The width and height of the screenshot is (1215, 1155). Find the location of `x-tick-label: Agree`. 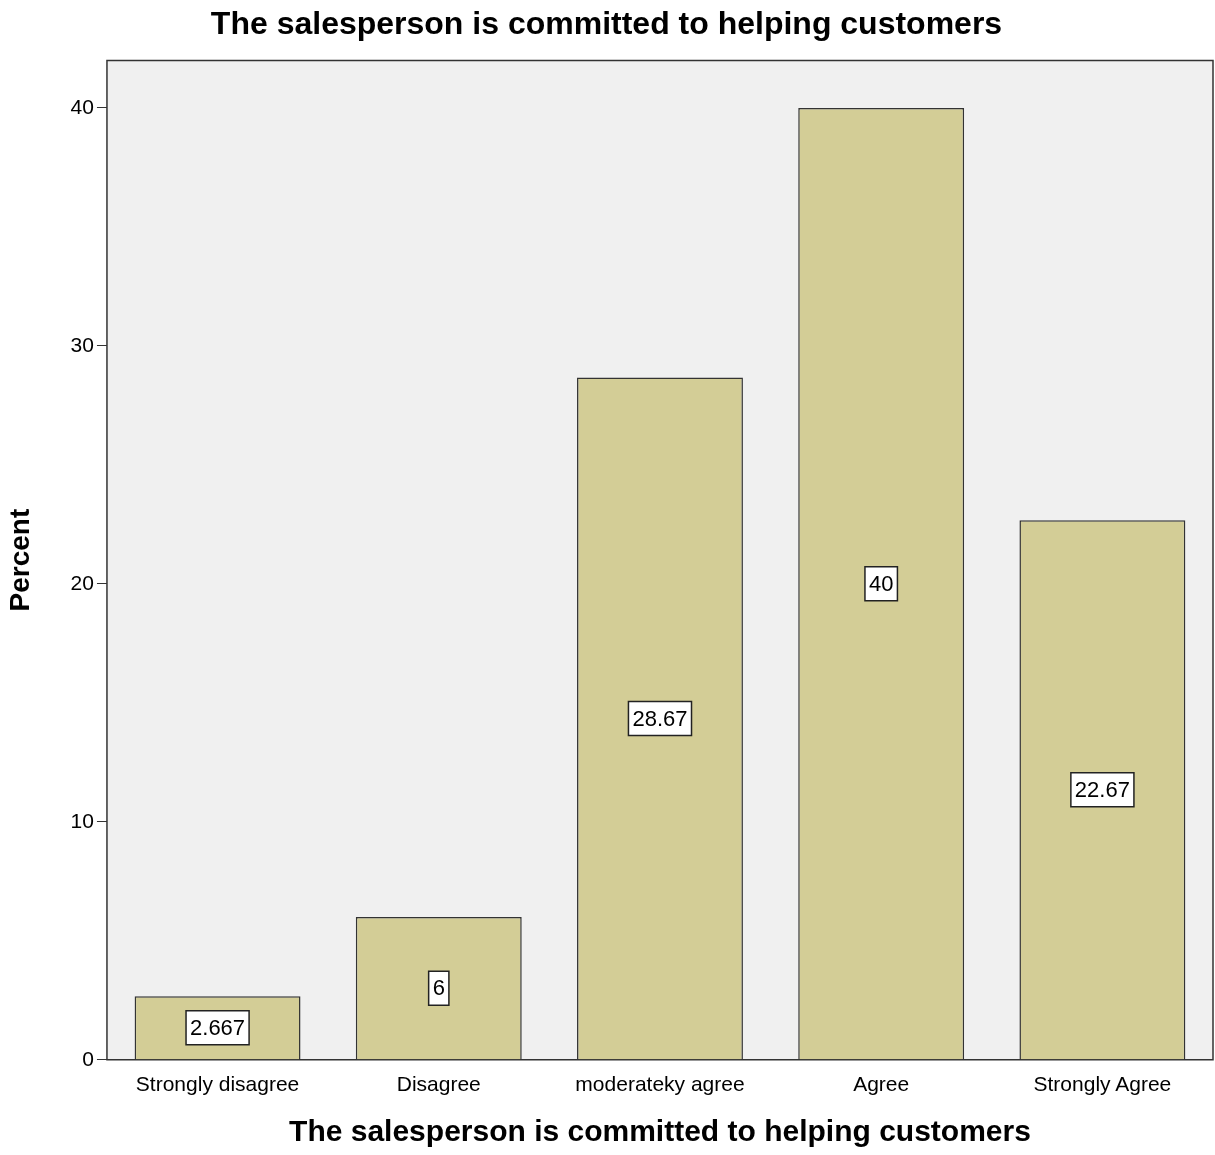

x-tick-label: Agree is located at coordinates (881, 1084).